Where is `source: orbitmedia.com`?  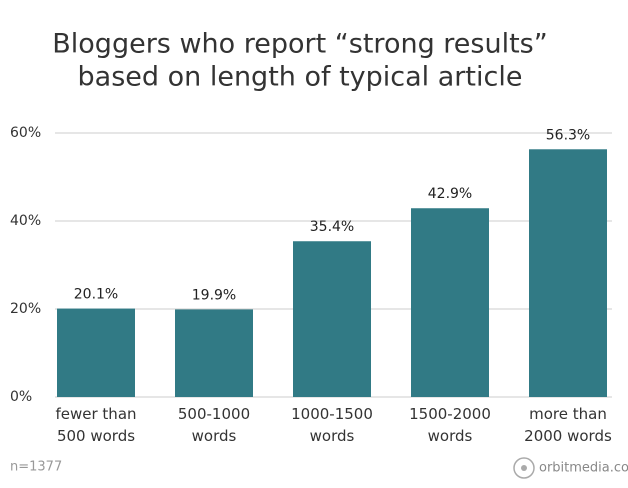 source: orbitmedia.com is located at coordinates (583, 468).